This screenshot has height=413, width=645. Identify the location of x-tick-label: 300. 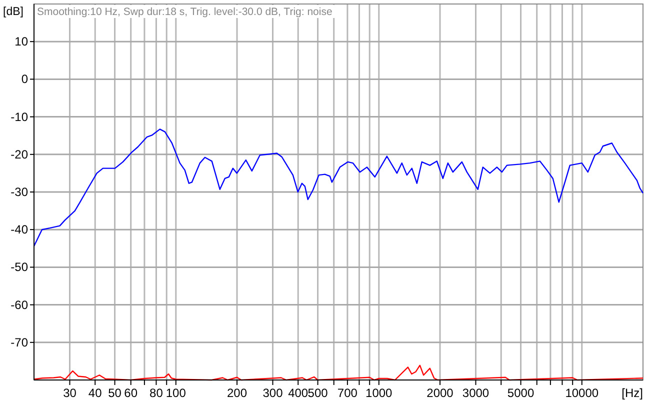
(273, 393).